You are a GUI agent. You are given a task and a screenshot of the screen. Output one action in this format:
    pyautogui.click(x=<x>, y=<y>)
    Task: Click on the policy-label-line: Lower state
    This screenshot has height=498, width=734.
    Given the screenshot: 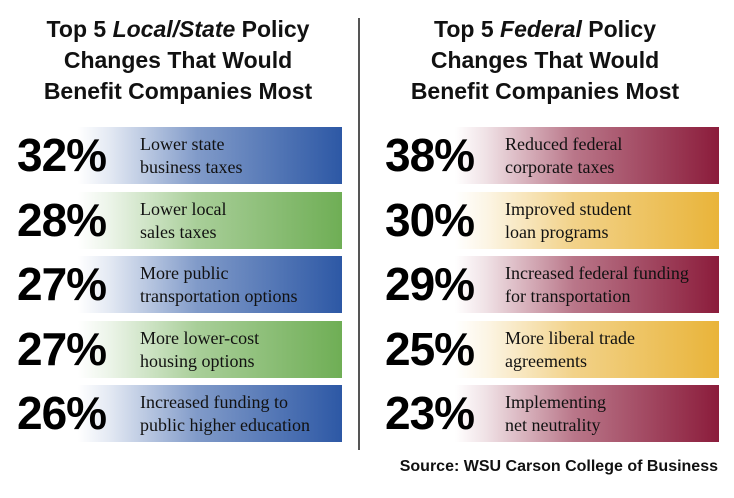 What is the action you would take?
    pyautogui.click(x=182, y=144)
    